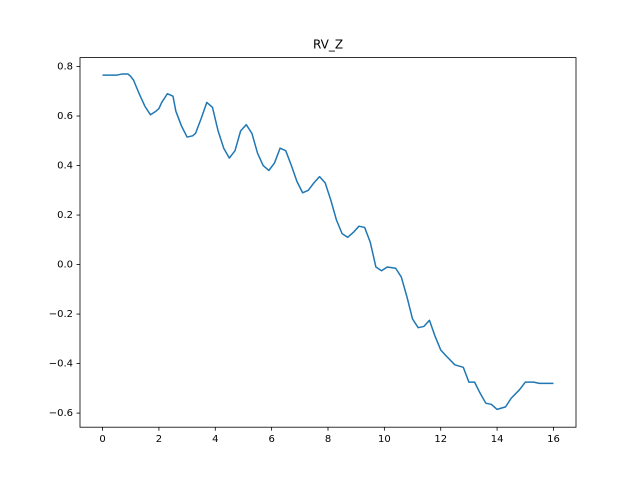 The height and width of the screenshot is (480, 640). I want to click on x-tick-label: 0, so click(102, 439).